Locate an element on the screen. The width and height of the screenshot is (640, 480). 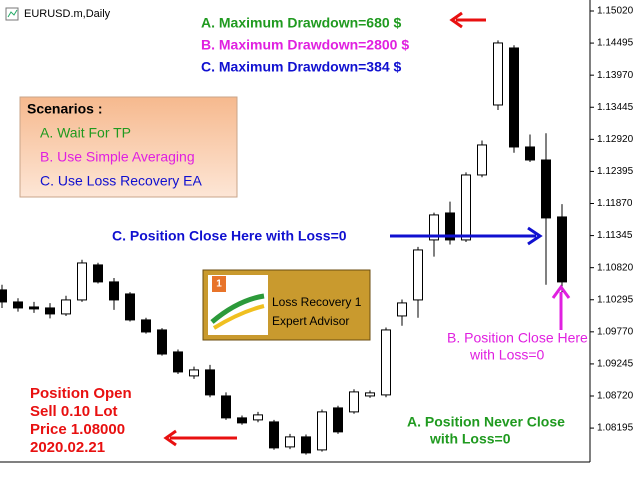
y-tick-label: 1.13970 is located at coordinates (615, 75).